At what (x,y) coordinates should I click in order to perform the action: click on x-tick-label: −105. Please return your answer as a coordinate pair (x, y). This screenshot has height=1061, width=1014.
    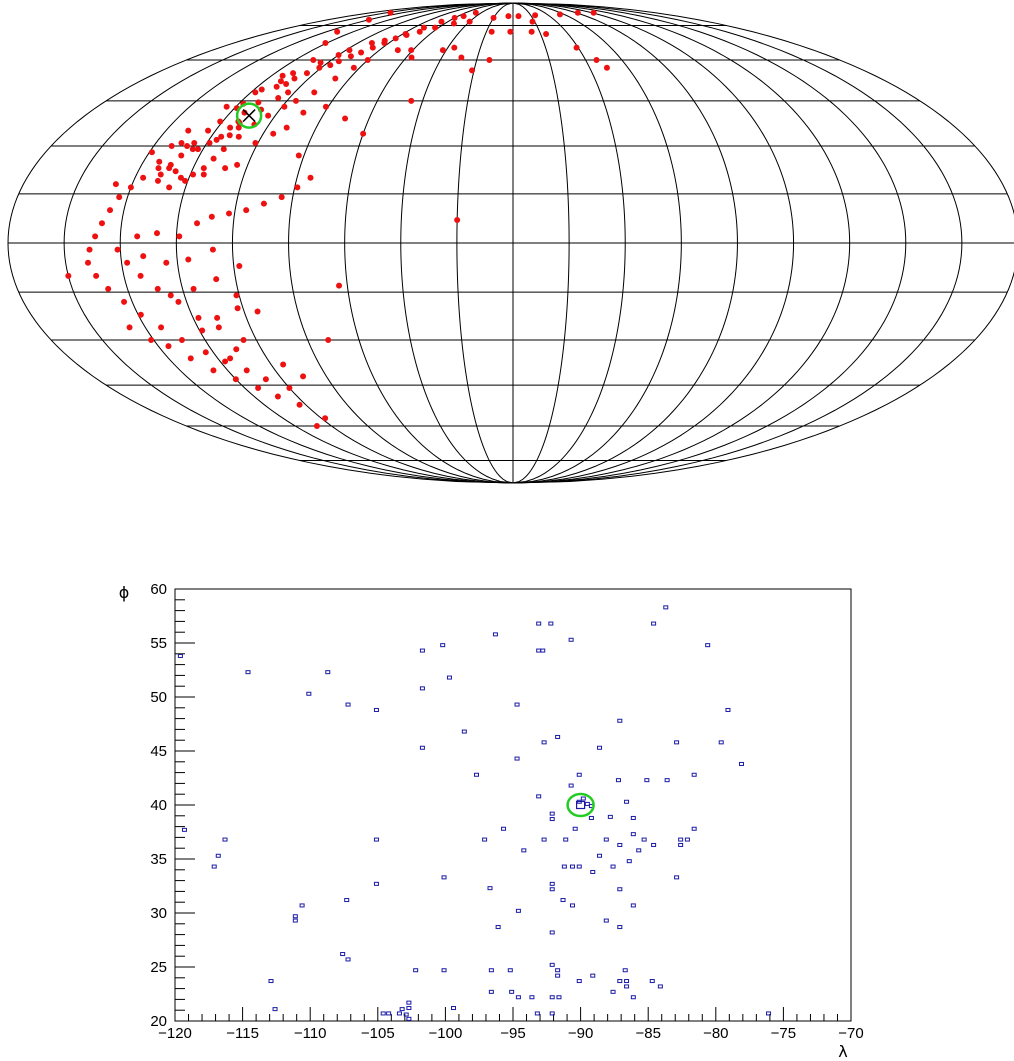
    Looking at the image, I should click on (378, 1033).